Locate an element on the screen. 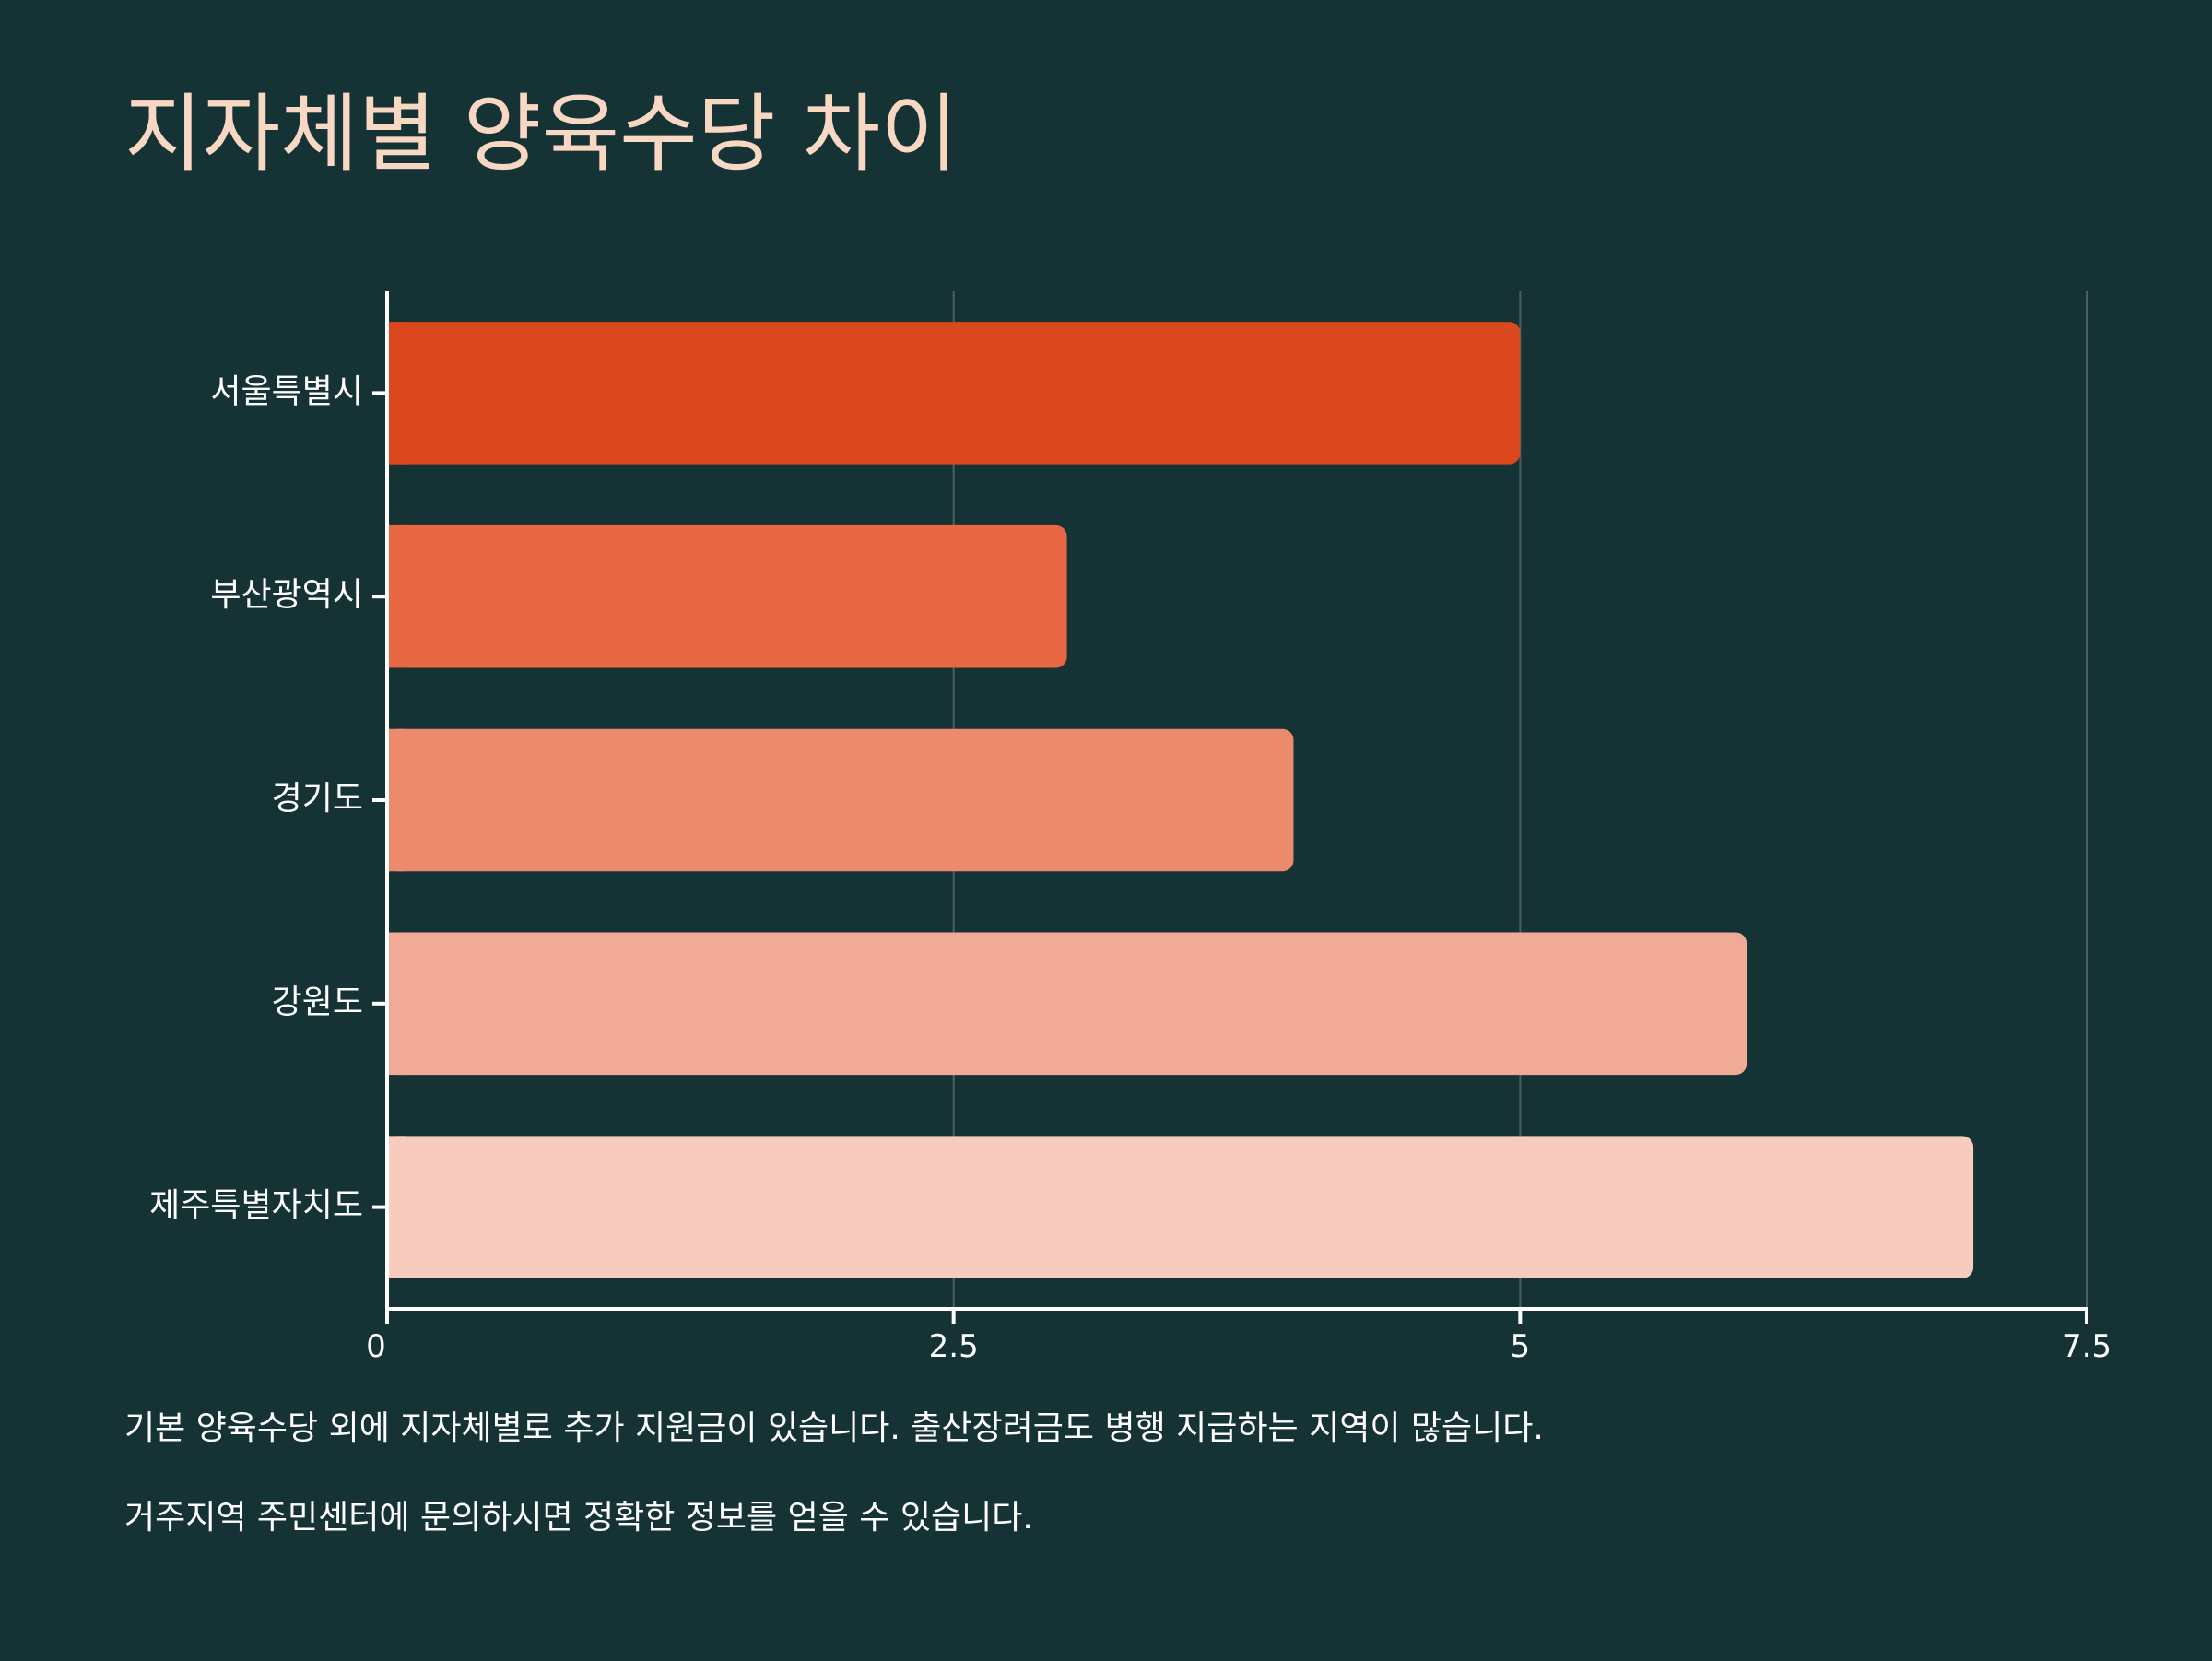 This screenshot has width=2212, height=1661. category-label: 경기도 is located at coordinates (317, 799).